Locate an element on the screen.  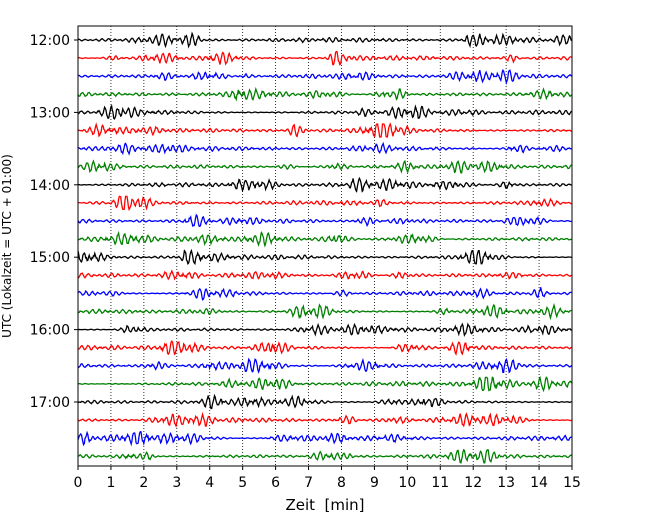
y-tick-label: 12:00 is located at coordinates (50, 41).